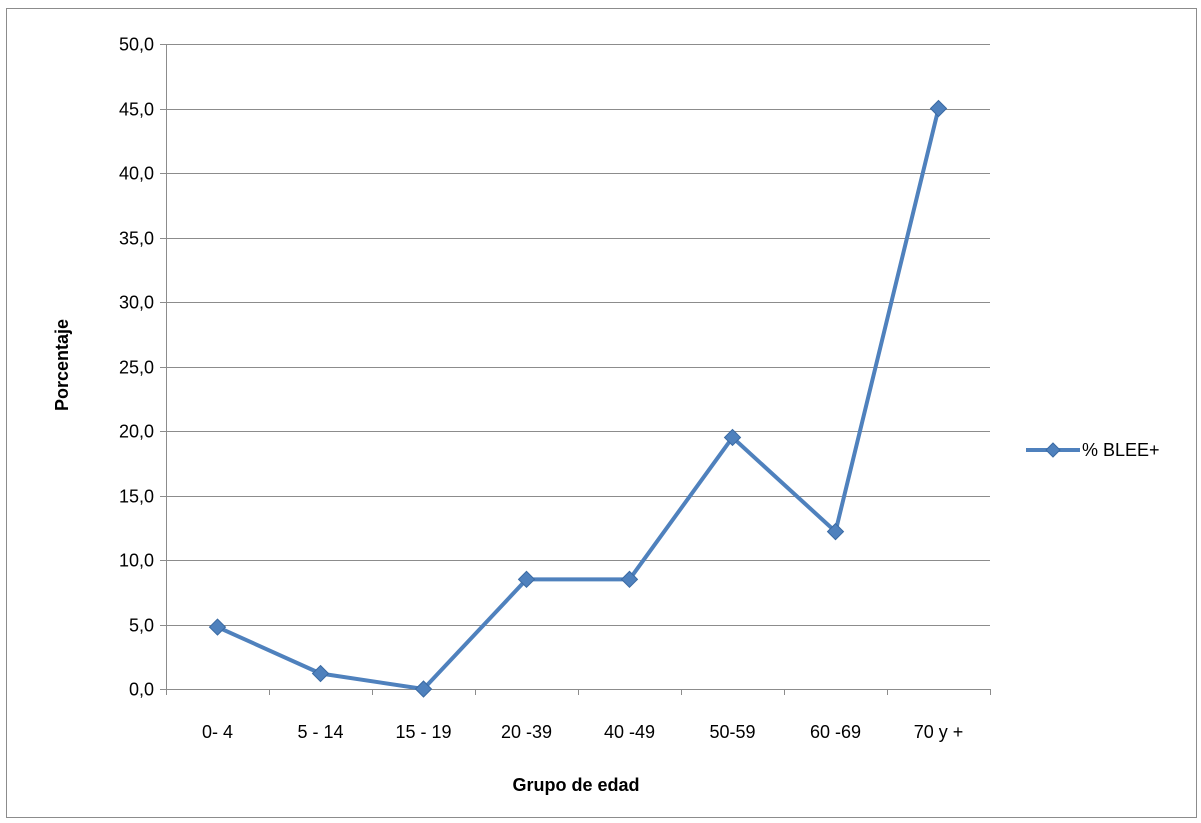  I want to click on x-tick-label: 40 -49, so click(629, 732).